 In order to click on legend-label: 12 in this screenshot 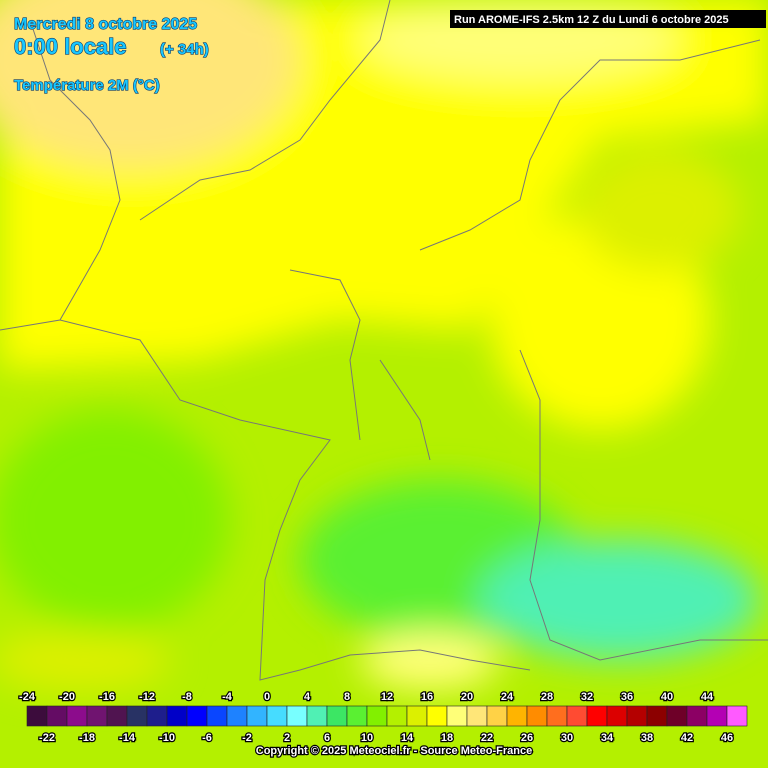, I will do `click(387, 697)`.